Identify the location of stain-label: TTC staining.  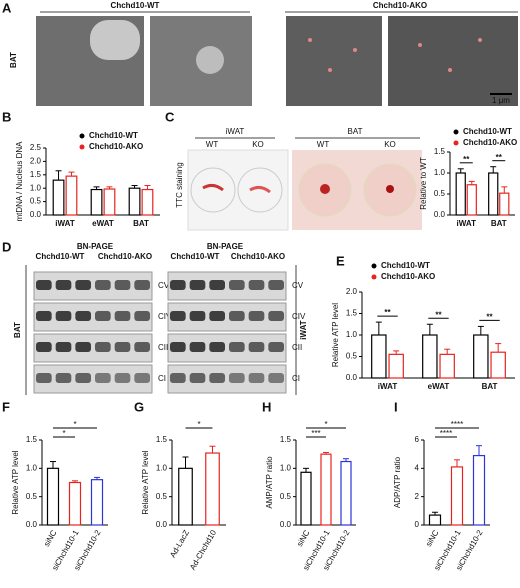
(179, 184).